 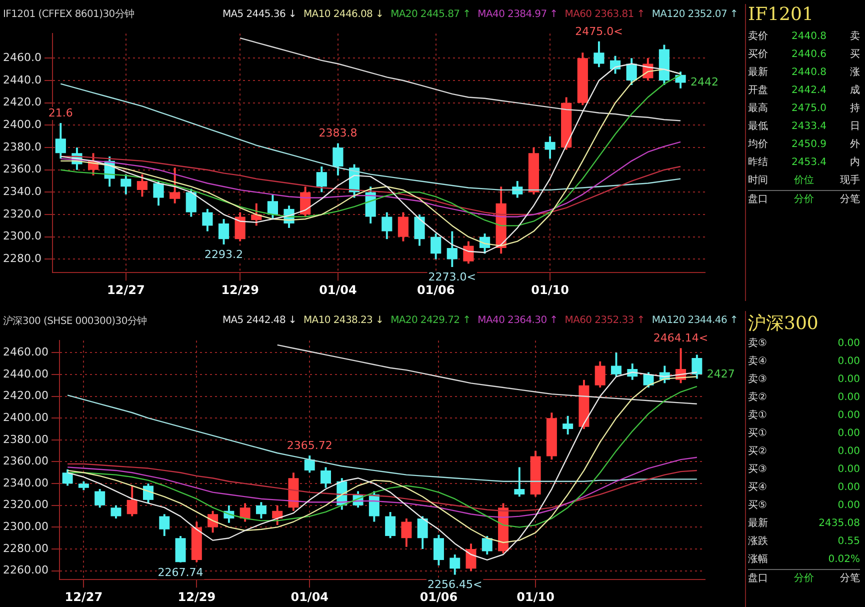 What do you see at coordinates (804, 361) in the screenshot?
I see `text: 卖④ 0.00` at bounding box center [804, 361].